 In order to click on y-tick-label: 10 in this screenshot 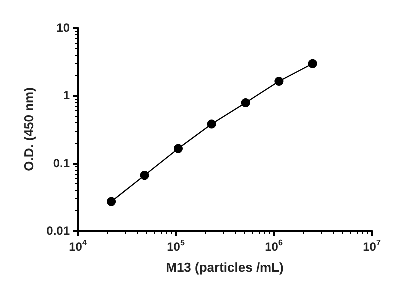, I will do `click(63, 28)`.